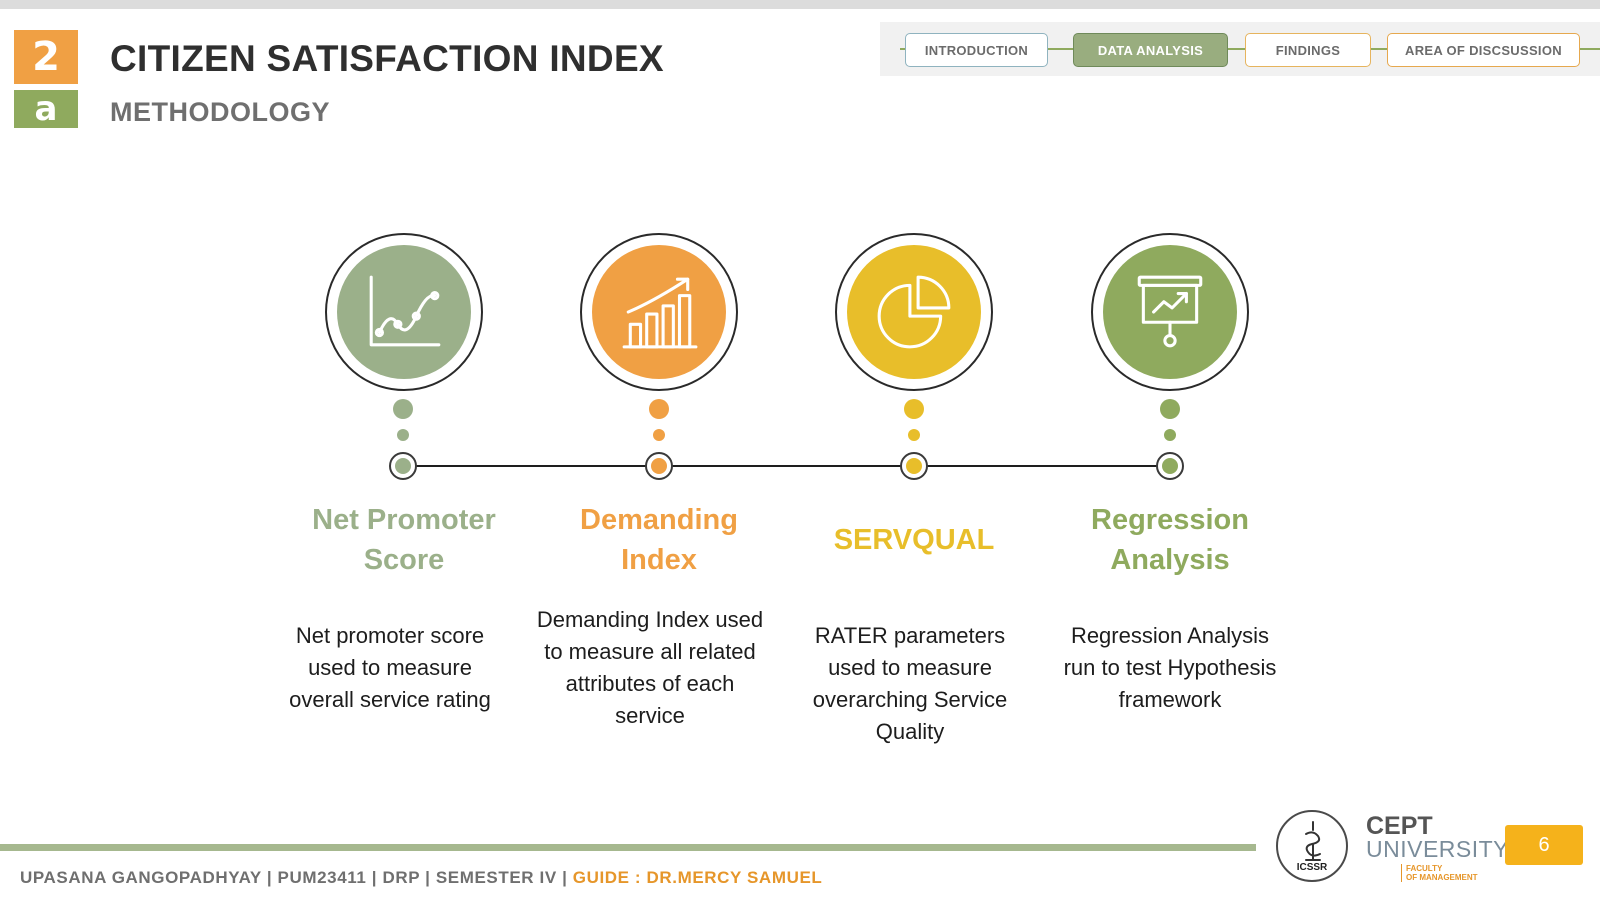 The width and height of the screenshot is (1600, 900). Describe the element at coordinates (1483, 50) in the screenshot. I see `nav-area-of-discussion: AREA OF DISCSUSSION` at that location.